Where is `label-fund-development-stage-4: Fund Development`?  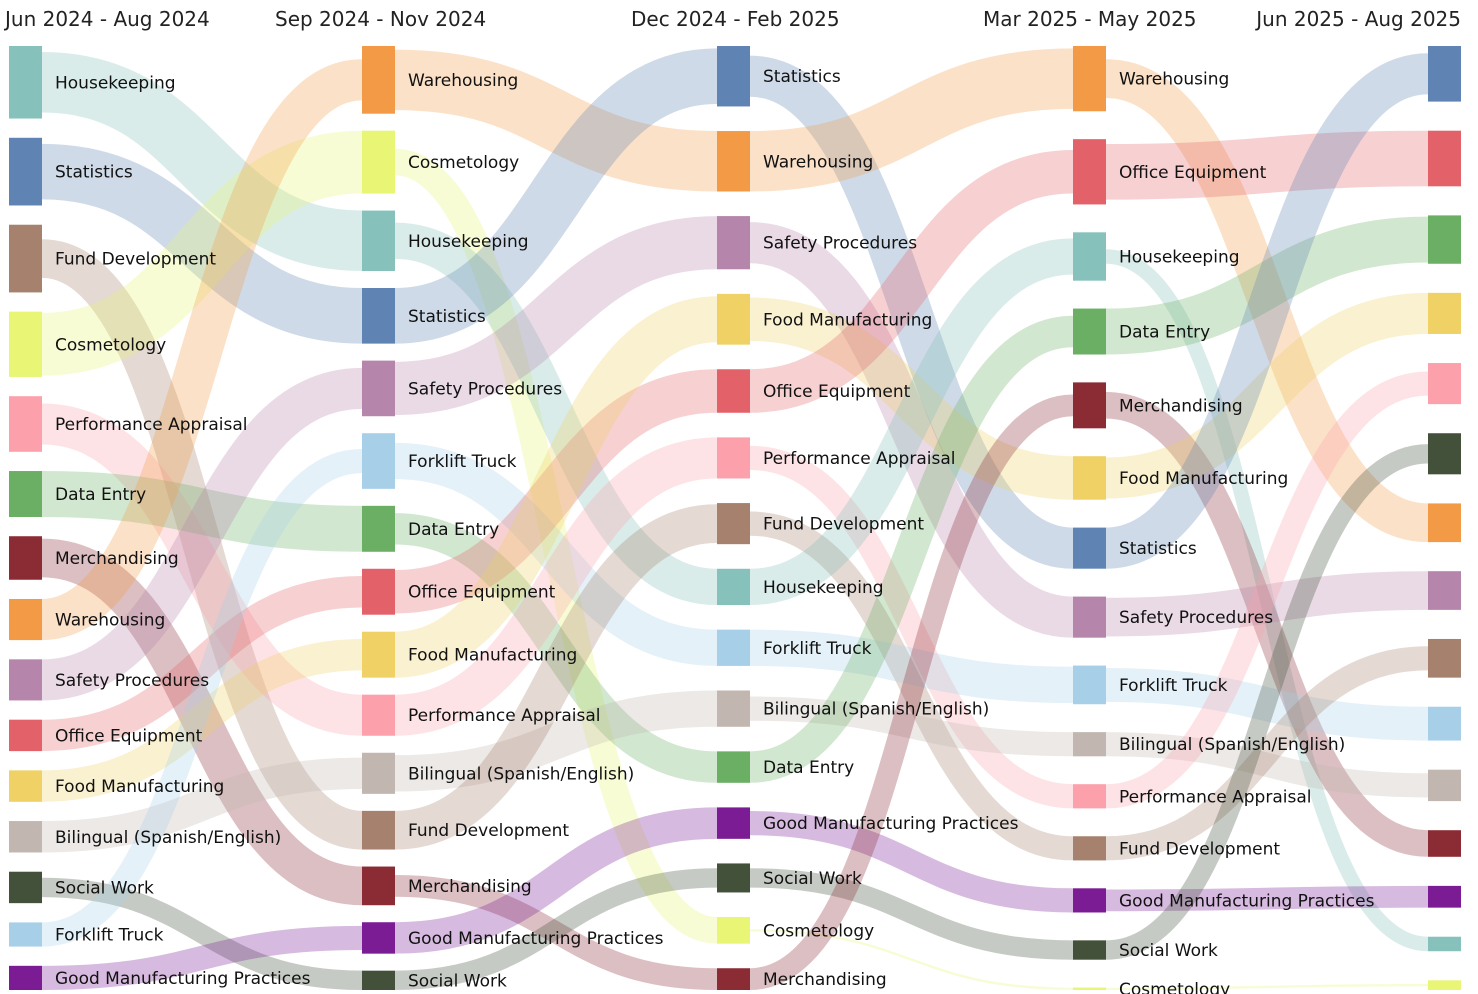
label-fund-development-stage-4: Fund Development is located at coordinates (1199, 849).